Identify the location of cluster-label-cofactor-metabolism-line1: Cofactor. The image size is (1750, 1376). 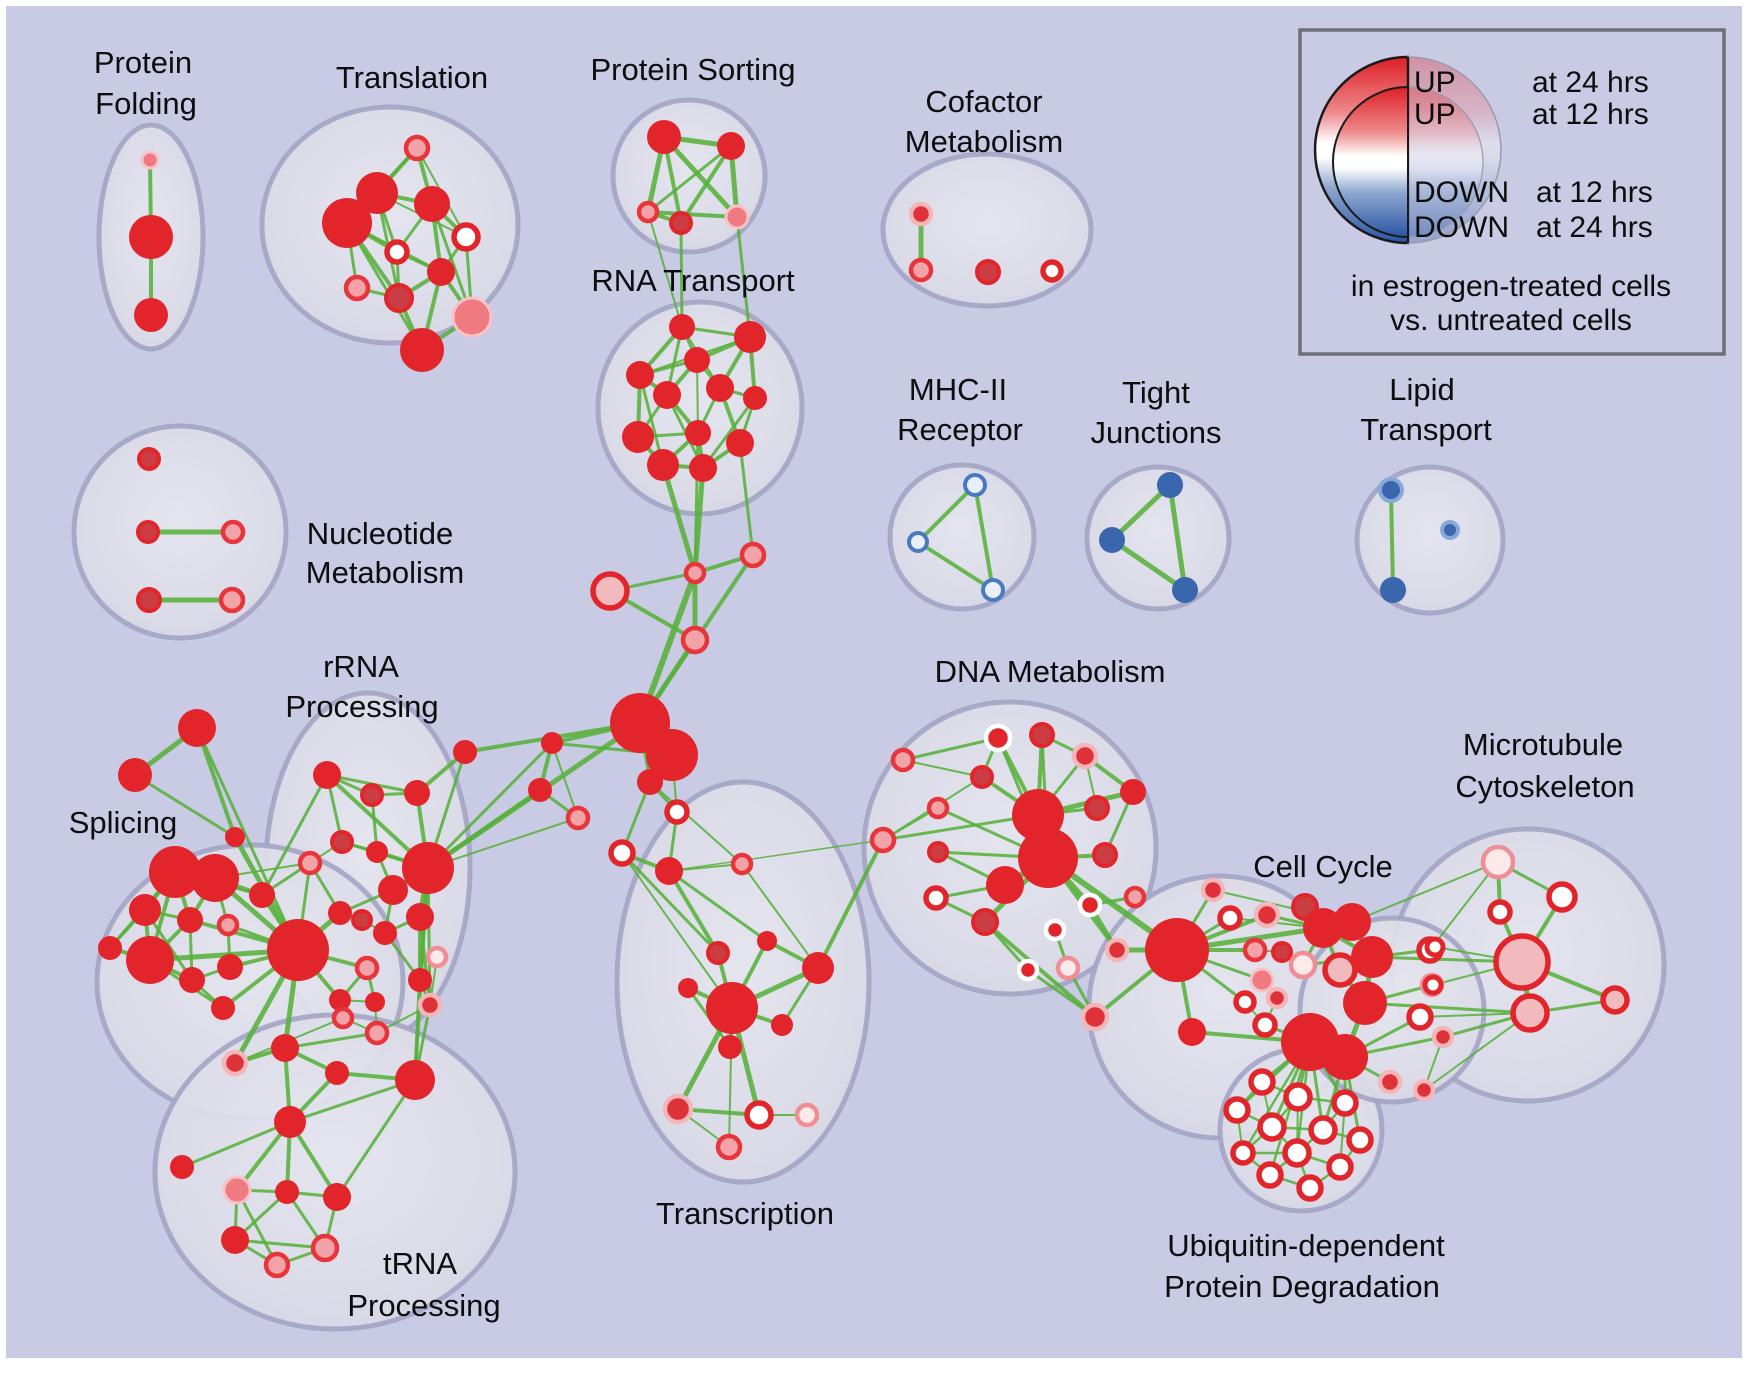
(983, 101).